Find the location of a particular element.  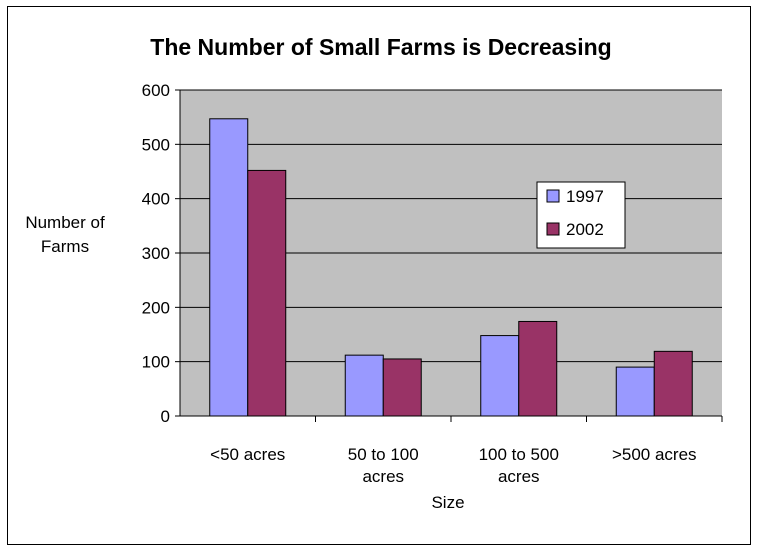

legend-label: 1997 is located at coordinates (585, 196).